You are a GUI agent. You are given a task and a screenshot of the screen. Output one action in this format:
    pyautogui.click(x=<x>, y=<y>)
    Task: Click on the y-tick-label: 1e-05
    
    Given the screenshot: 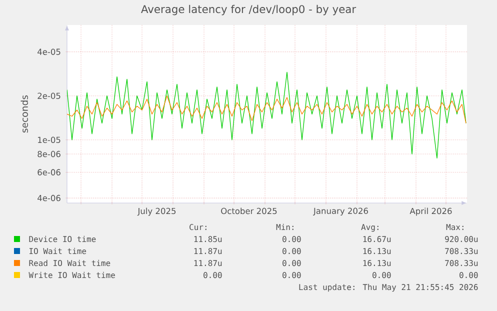 What is the action you would take?
    pyautogui.click(x=49, y=139)
    